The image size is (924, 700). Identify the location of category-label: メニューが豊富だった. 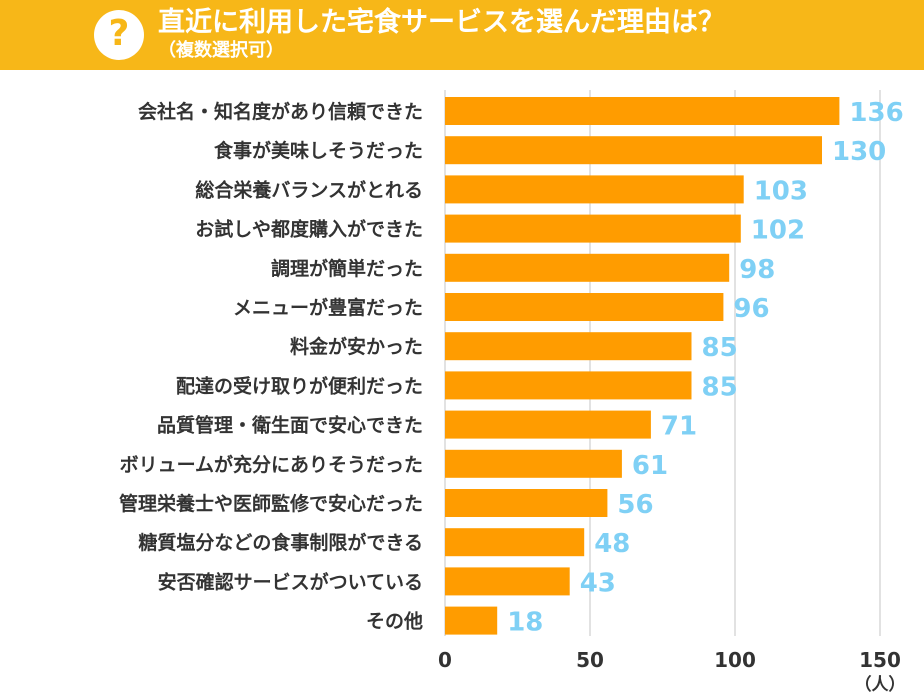
(328, 307).